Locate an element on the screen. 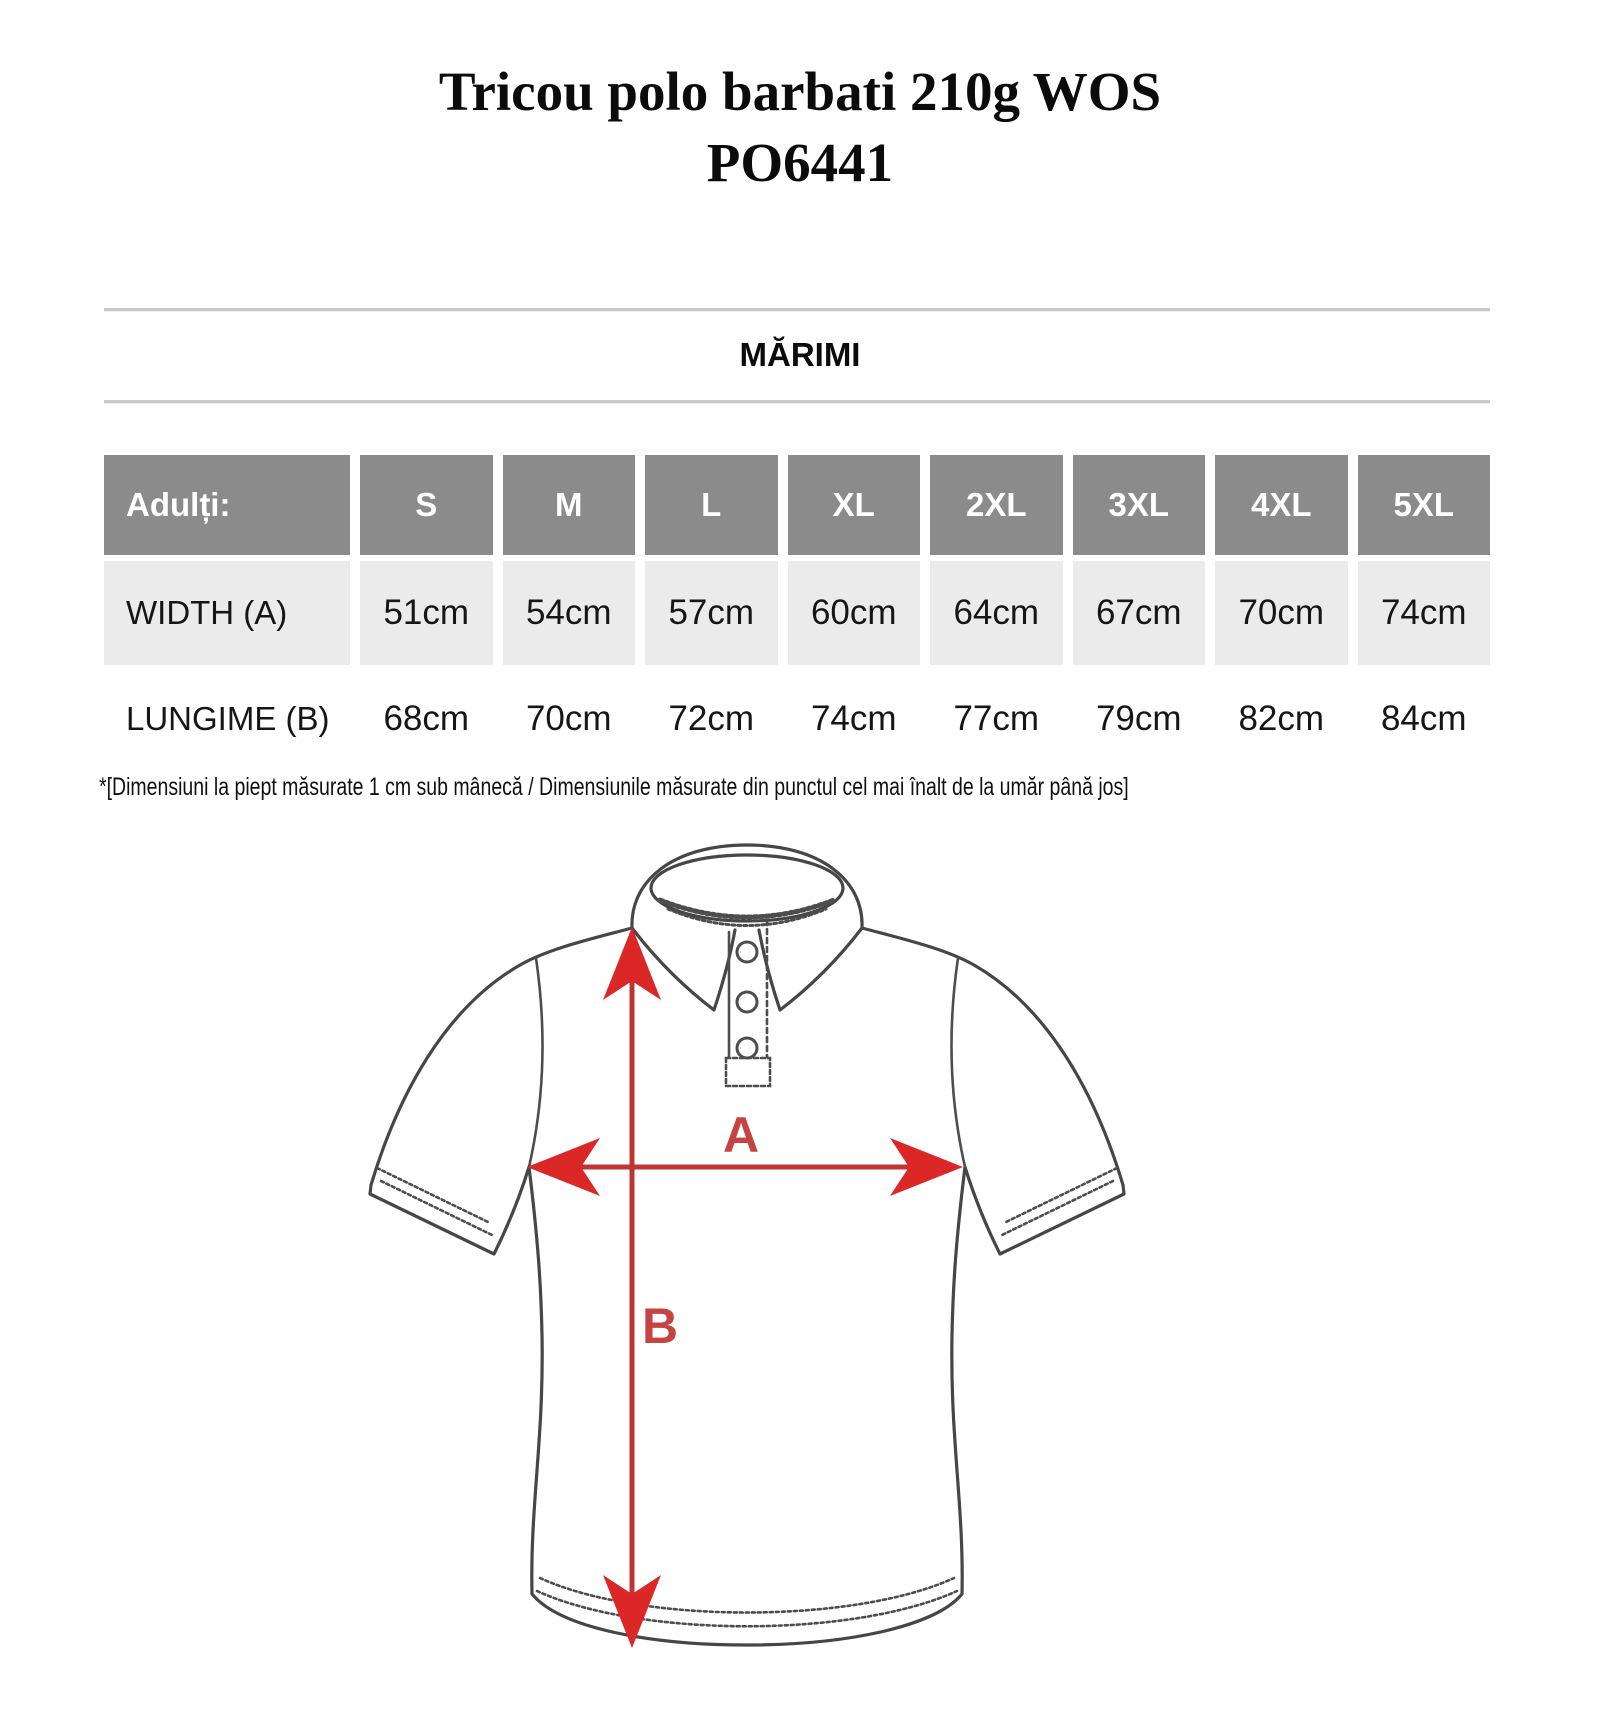  table-header-adults: Adulți: is located at coordinates (227, 505).